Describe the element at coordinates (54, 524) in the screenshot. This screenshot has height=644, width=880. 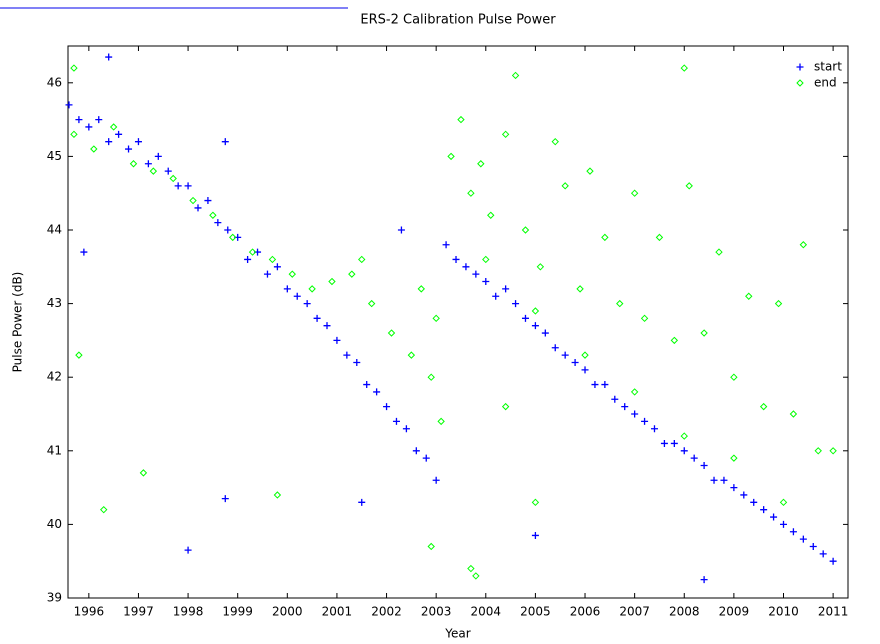
I see `y-tick-label: 40` at that location.